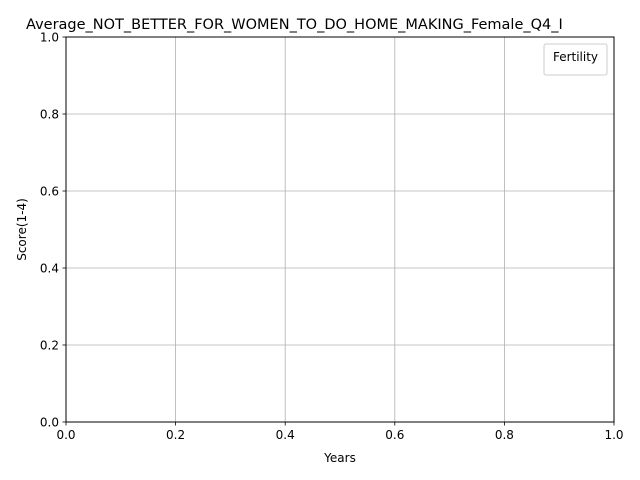 The width and height of the screenshot is (640, 480). What do you see at coordinates (49, 269) in the screenshot?
I see `y-tick-label: 0.4` at bounding box center [49, 269].